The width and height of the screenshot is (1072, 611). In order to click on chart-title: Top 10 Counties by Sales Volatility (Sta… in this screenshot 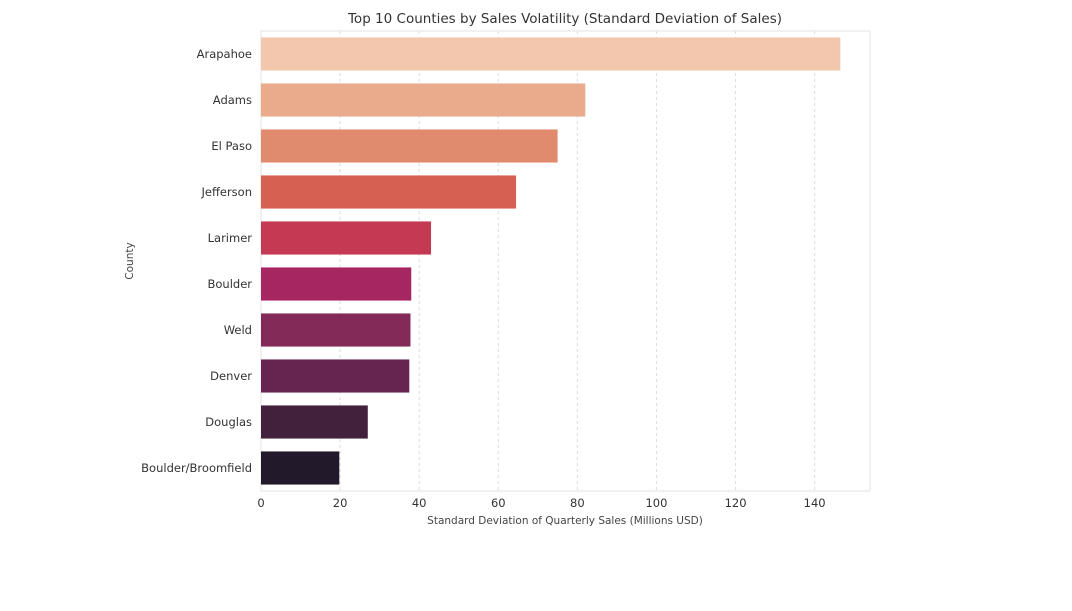, I will do `click(564, 19)`.